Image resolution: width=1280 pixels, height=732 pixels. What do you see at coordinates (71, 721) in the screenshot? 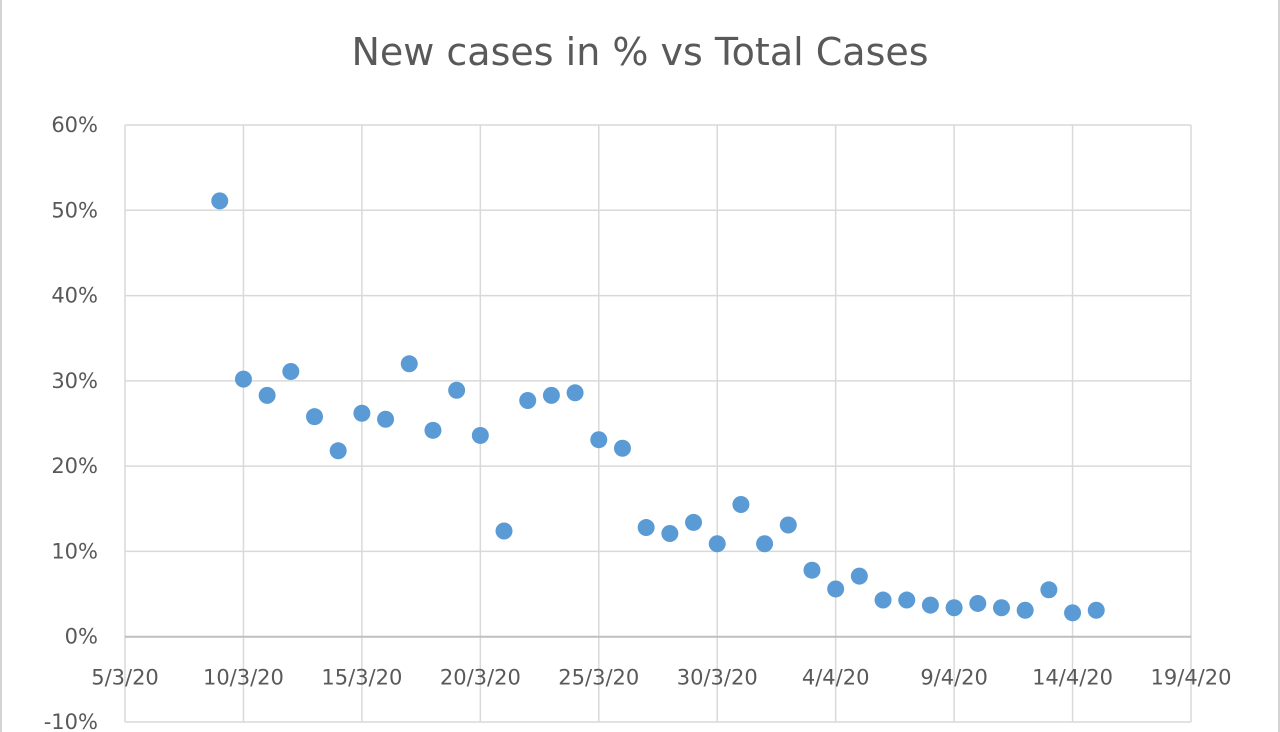
I see `y-tick-label: -10%` at bounding box center [71, 721].